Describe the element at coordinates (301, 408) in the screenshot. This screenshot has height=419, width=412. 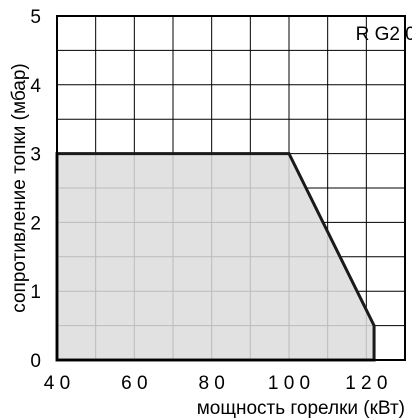
I see `x-axis-label: мощность горелки (кВт)` at that location.